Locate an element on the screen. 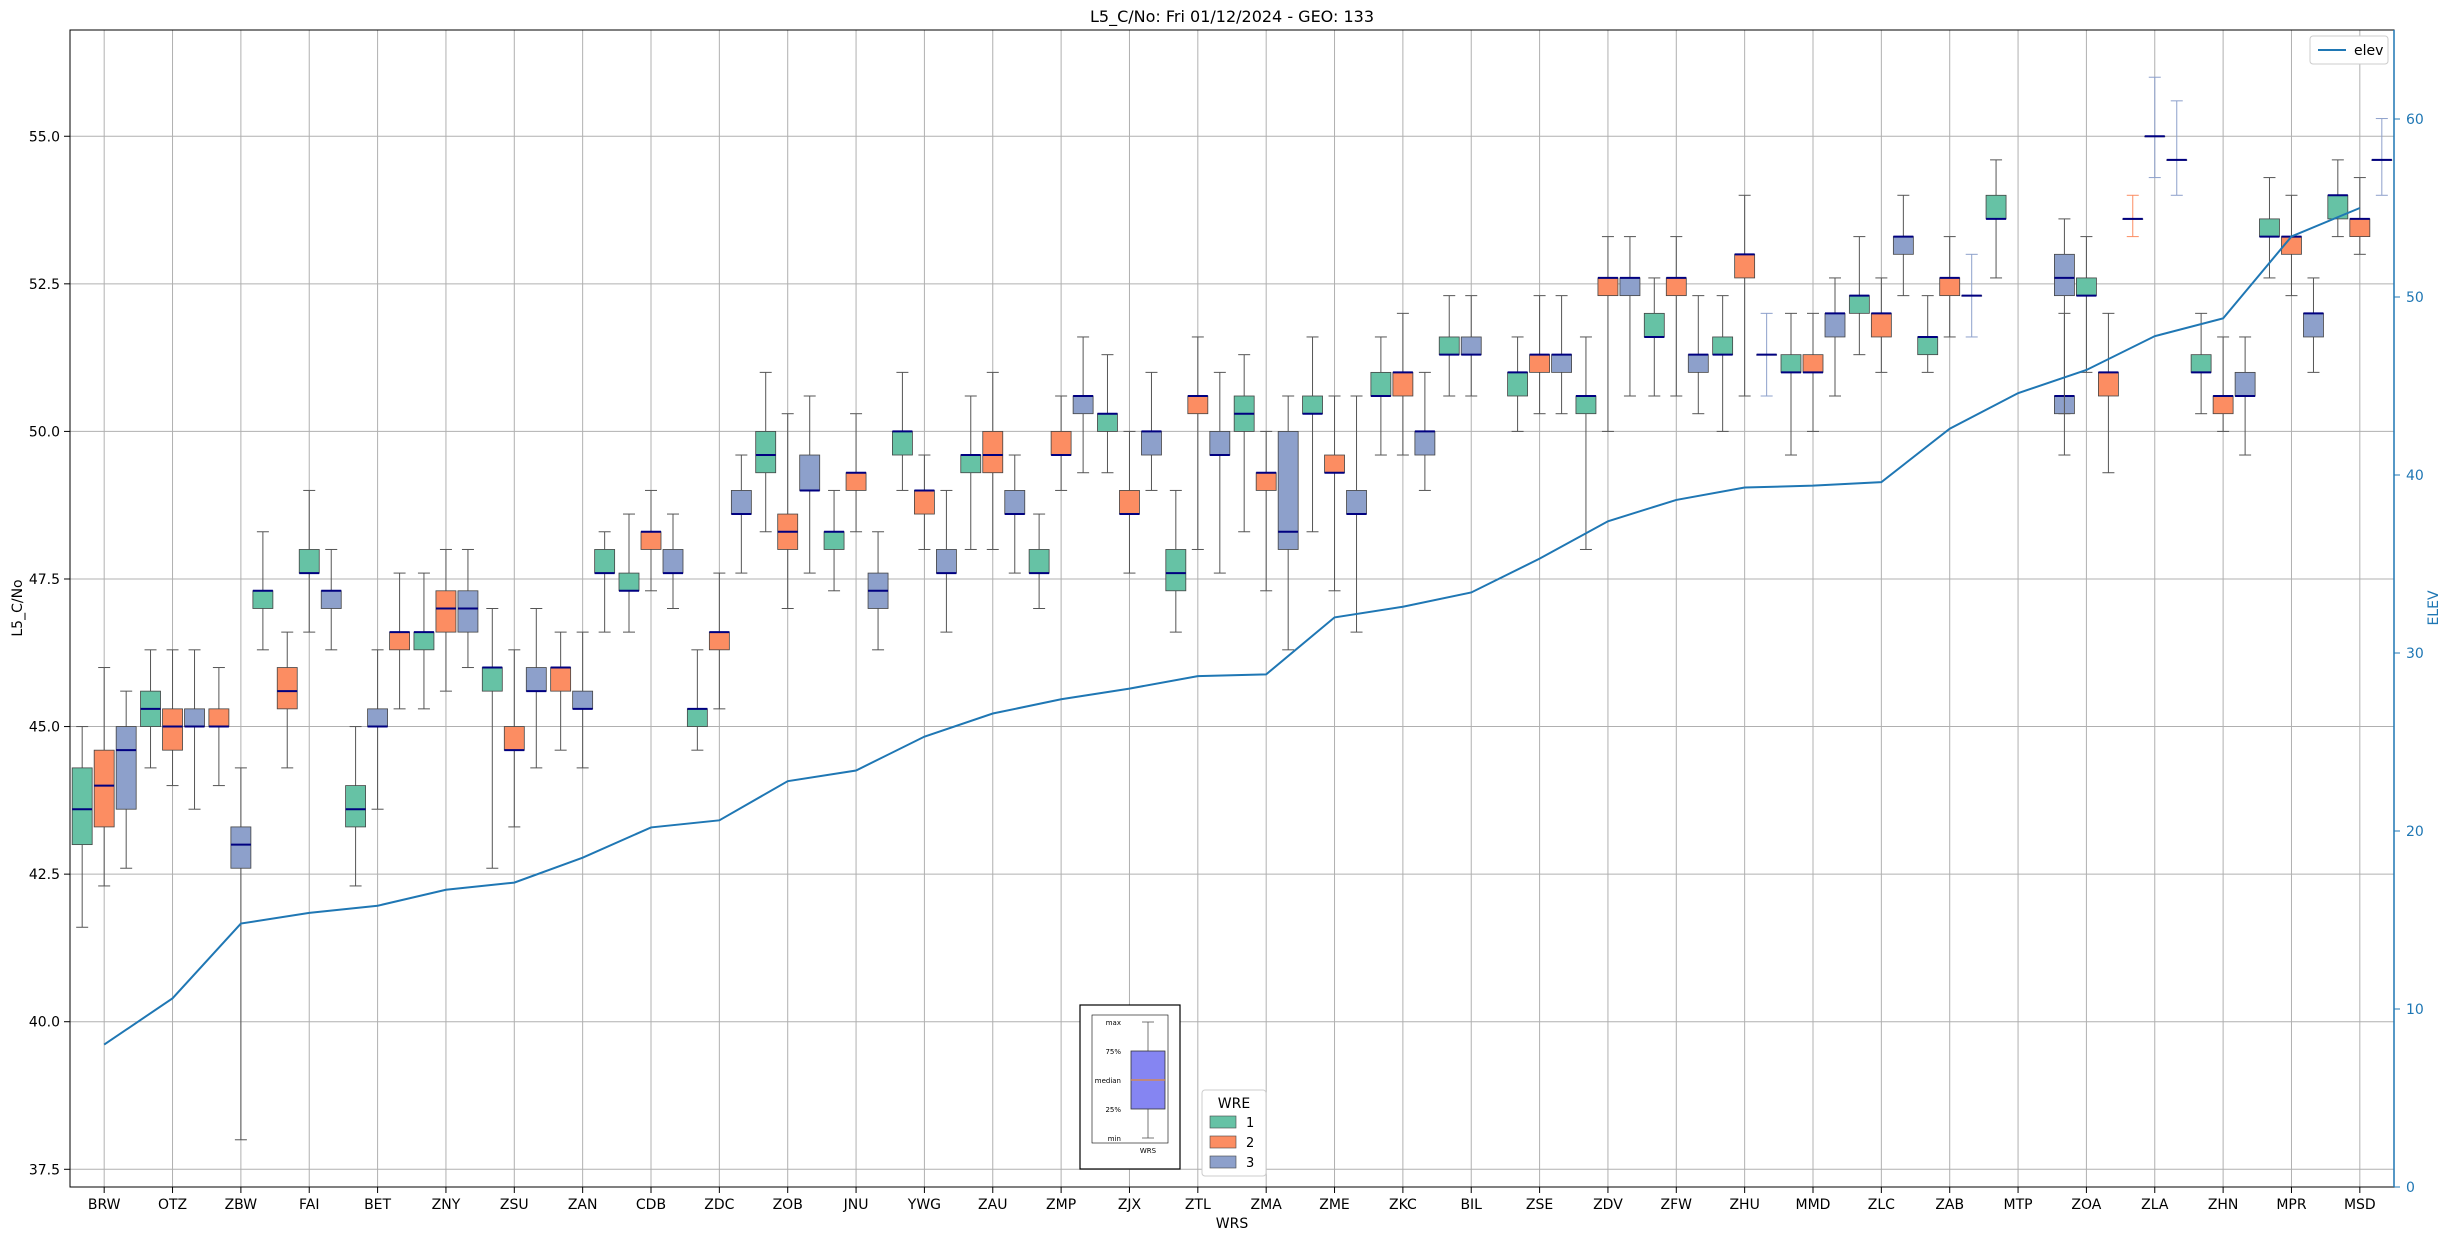 The image size is (2452, 1238). key-axis-label: WRS is located at coordinates (1148, 1151).